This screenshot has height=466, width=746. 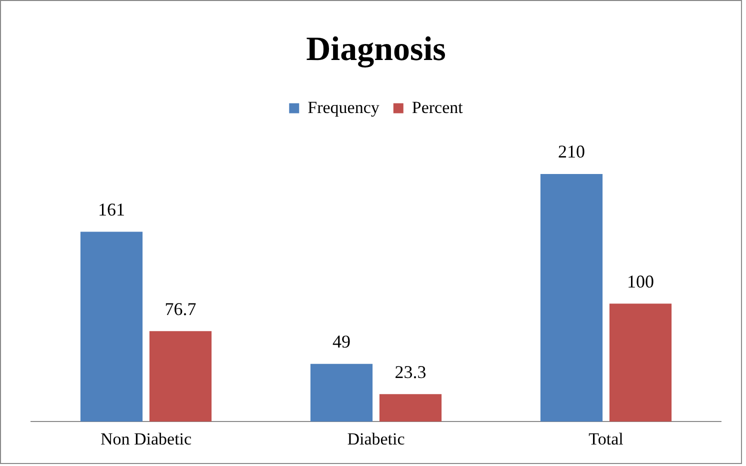 I want to click on x-tick-label: Diabetic, so click(x=376, y=438).